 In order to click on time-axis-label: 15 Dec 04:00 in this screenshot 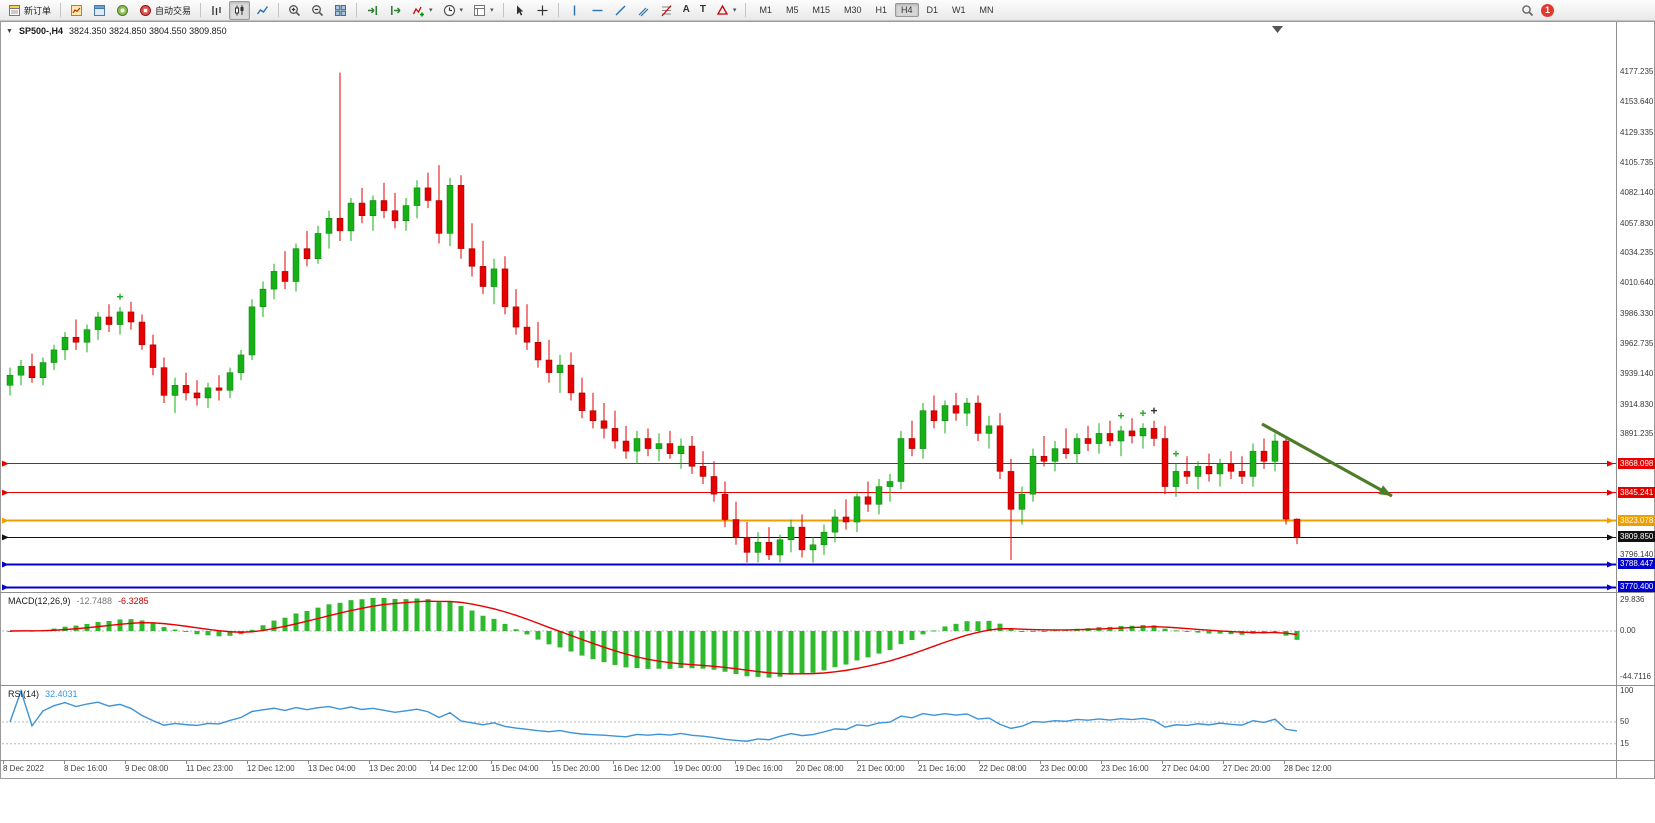, I will do `click(515, 768)`.